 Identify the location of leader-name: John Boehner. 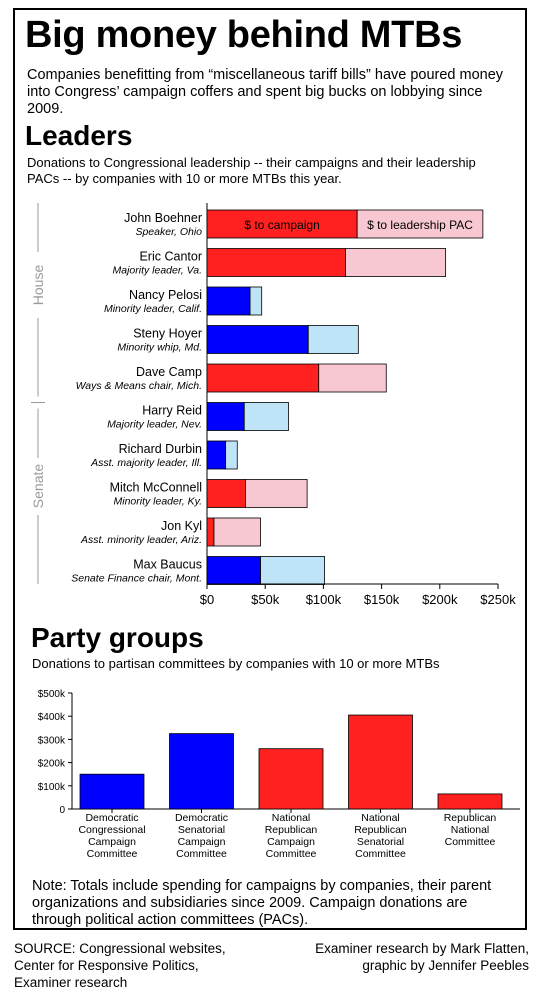
(163, 218).